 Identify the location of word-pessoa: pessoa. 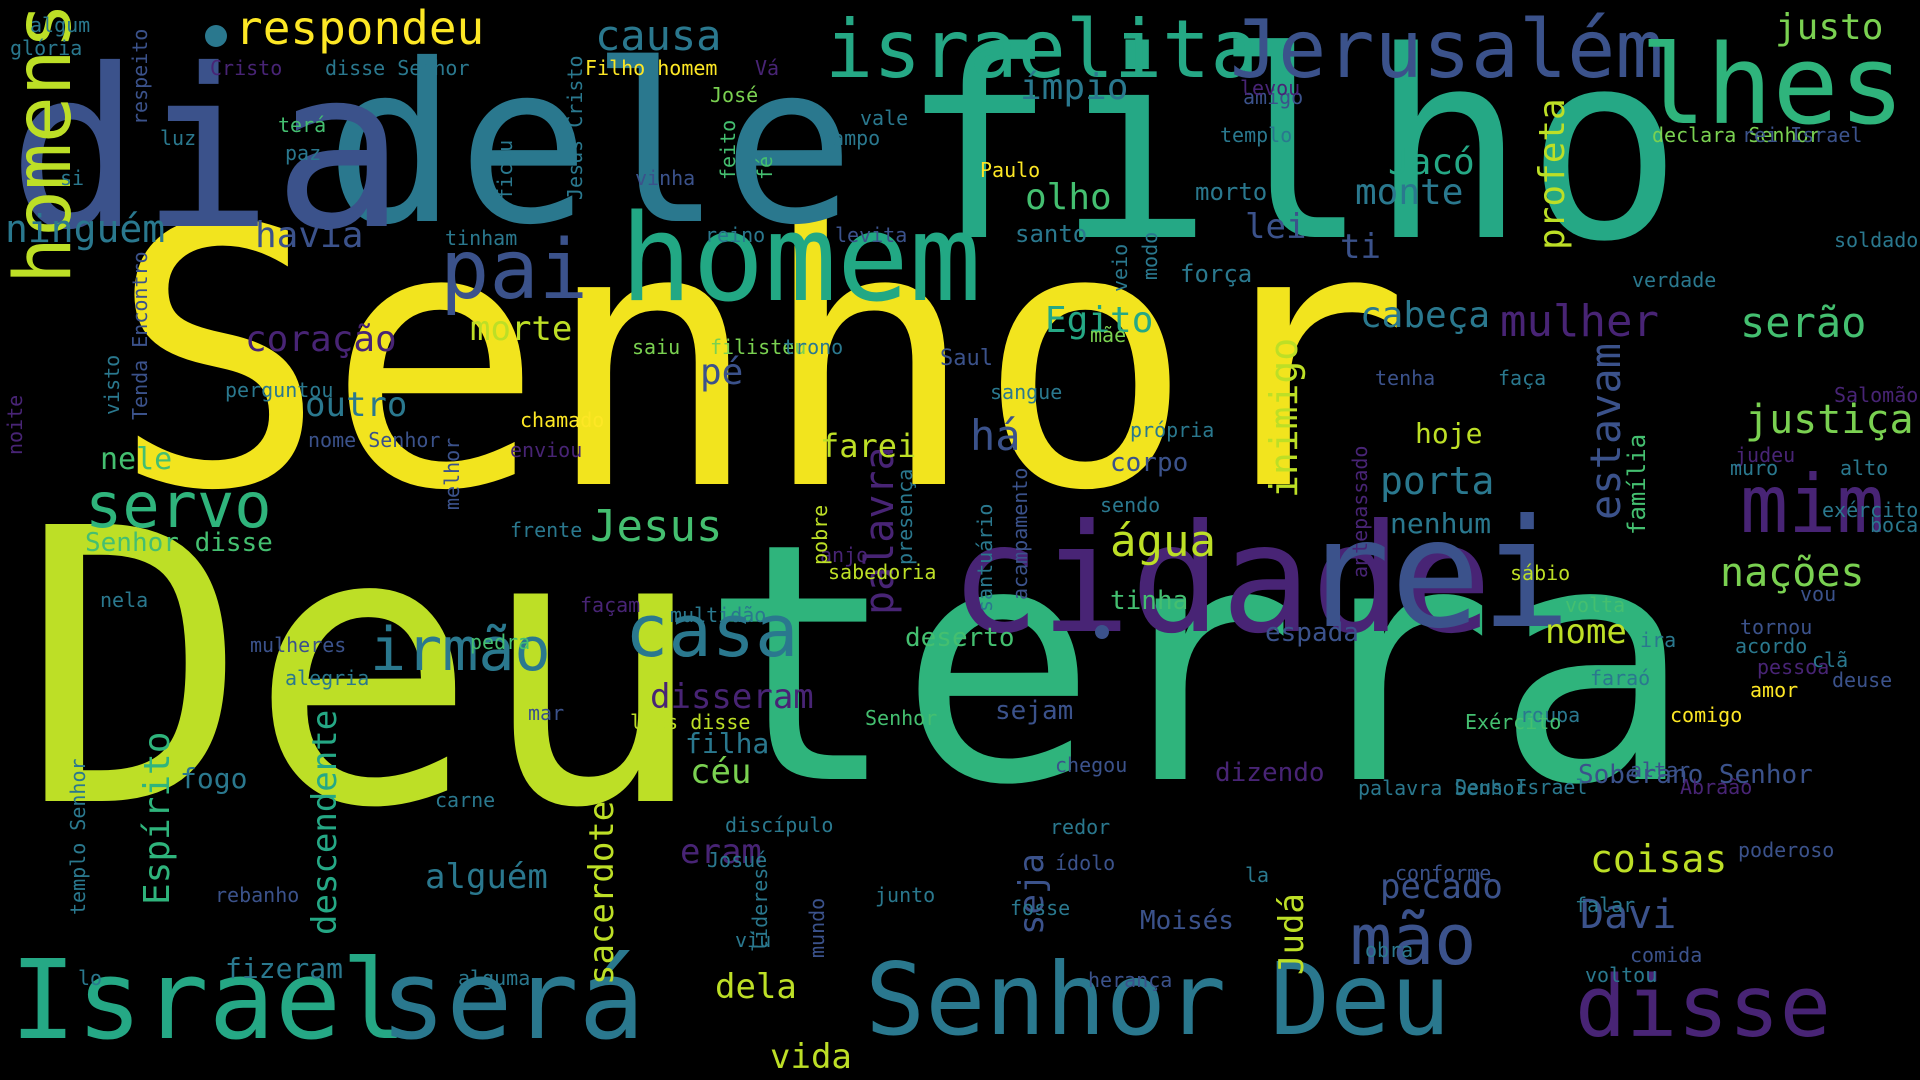
(1793, 667).